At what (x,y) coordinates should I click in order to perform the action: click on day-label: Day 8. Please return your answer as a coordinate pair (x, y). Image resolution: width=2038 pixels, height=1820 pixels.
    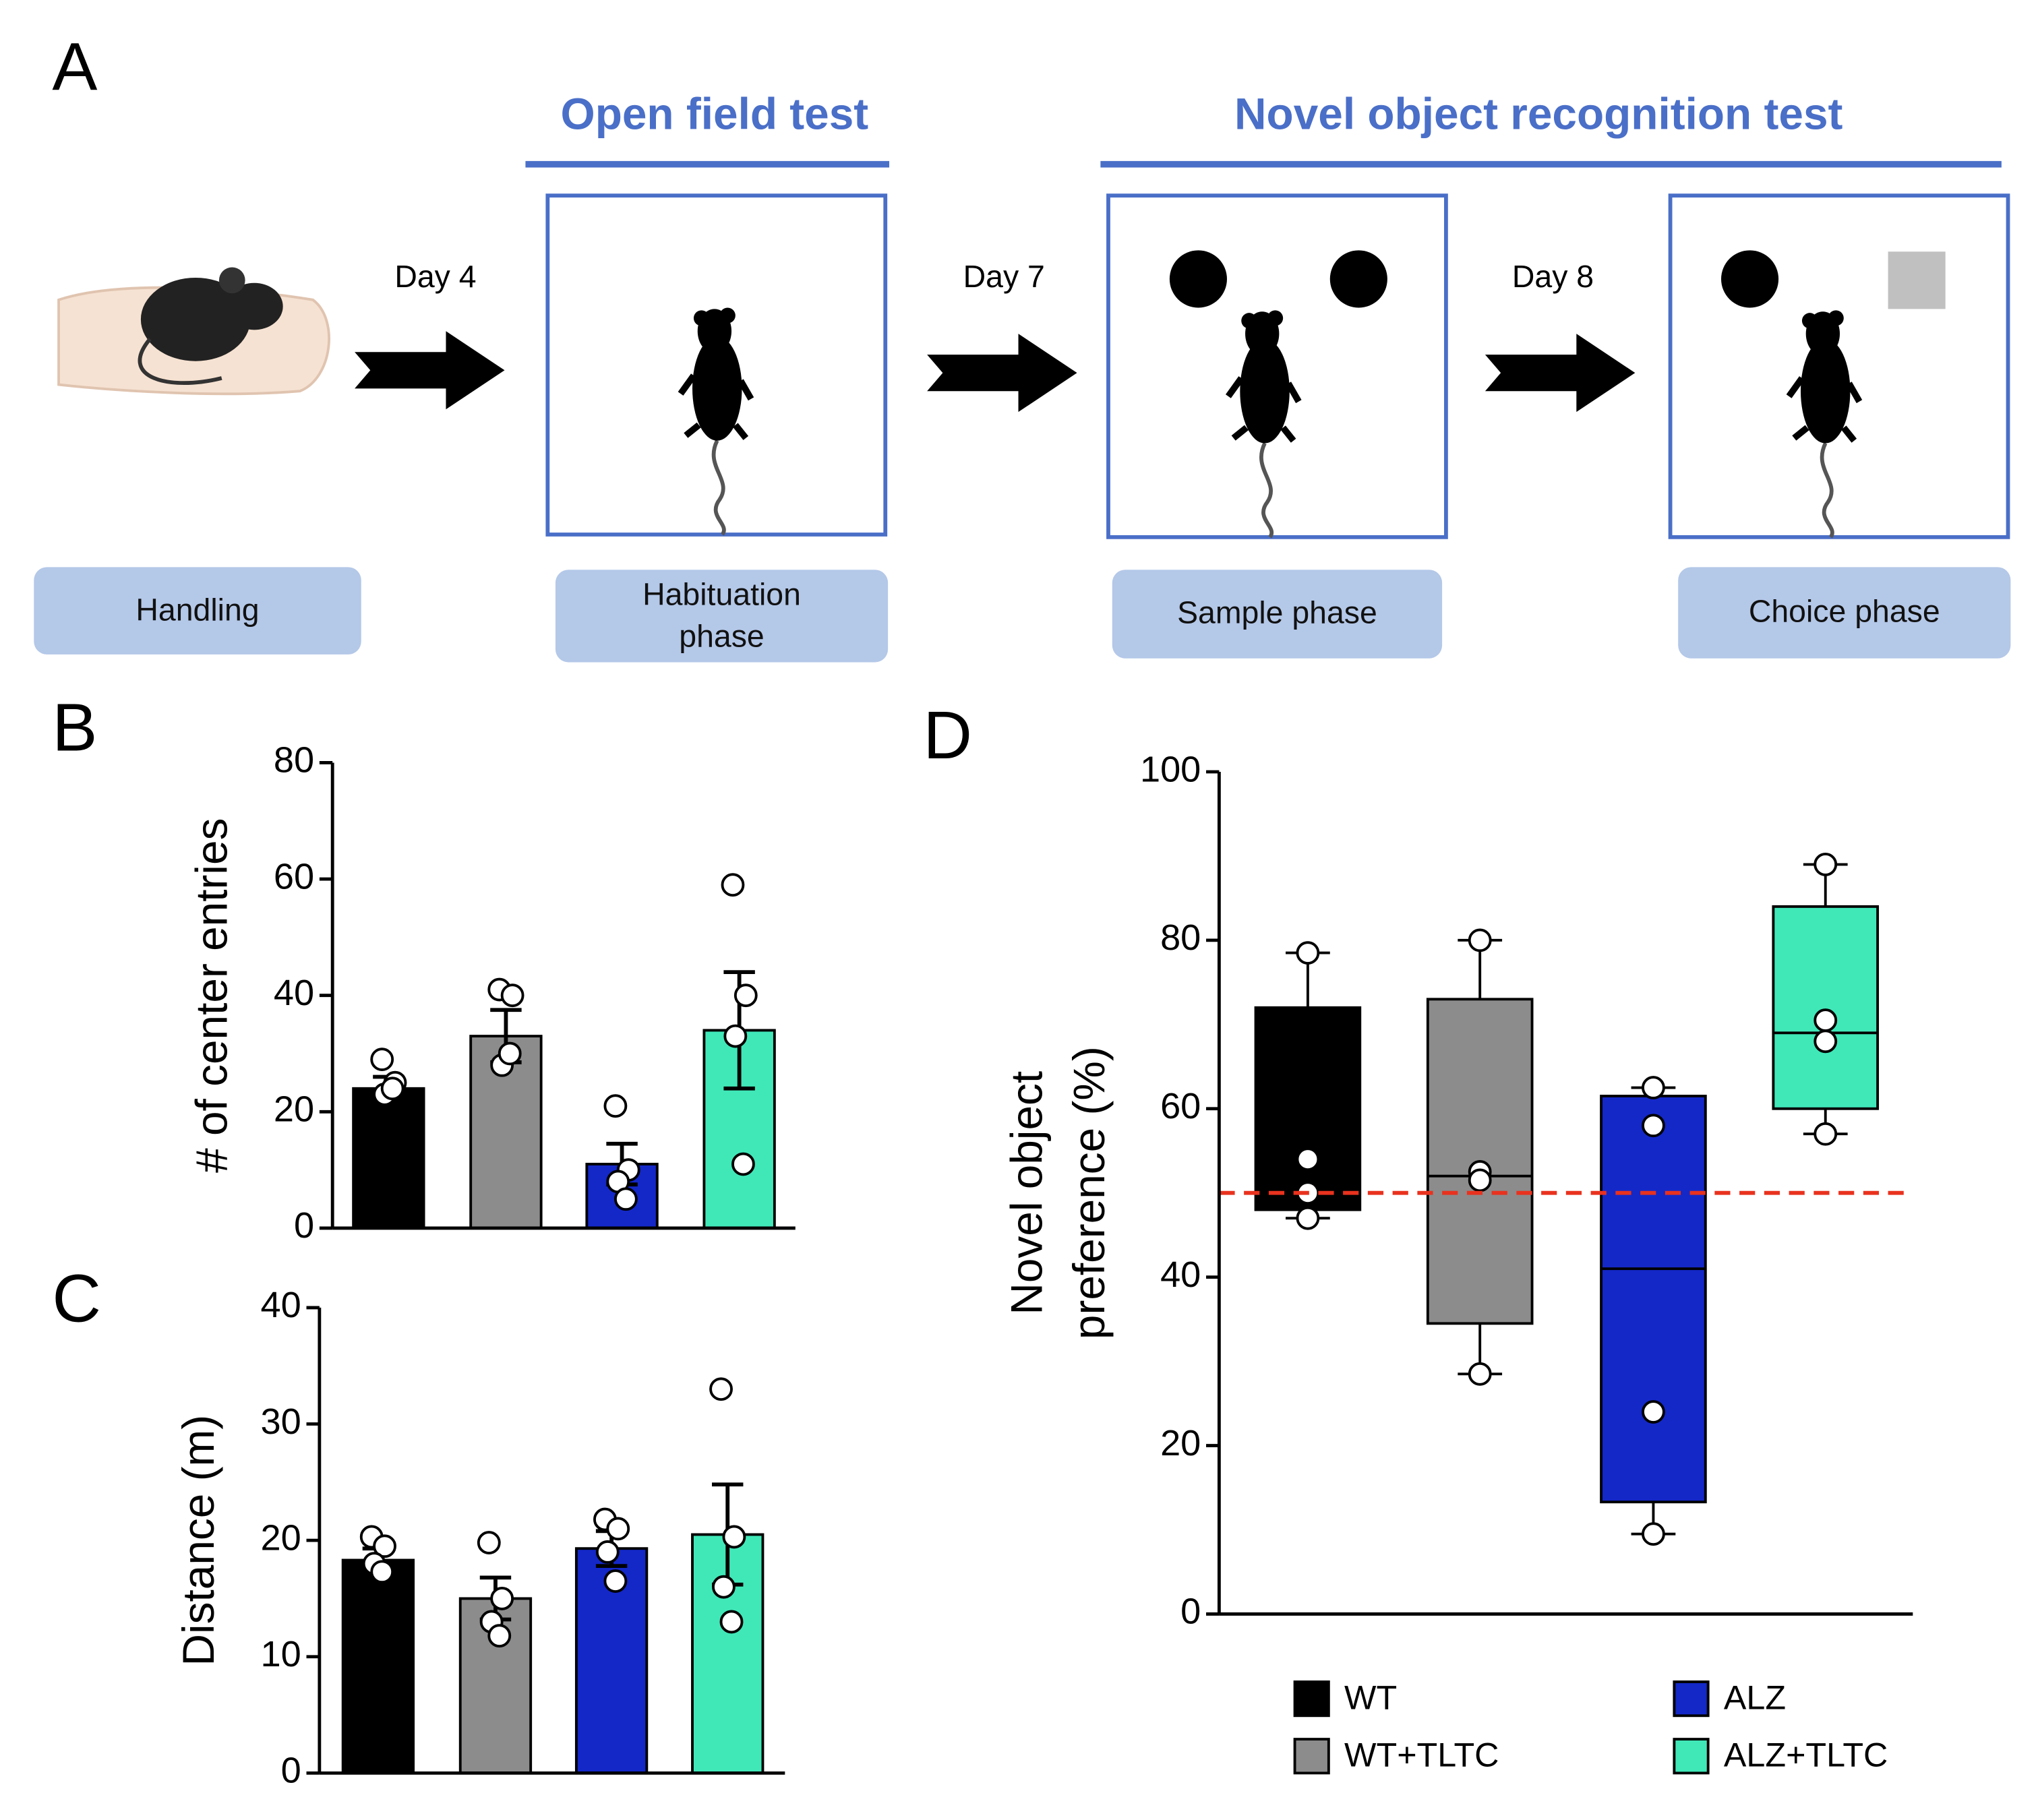
    Looking at the image, I should click on (1553, 276).